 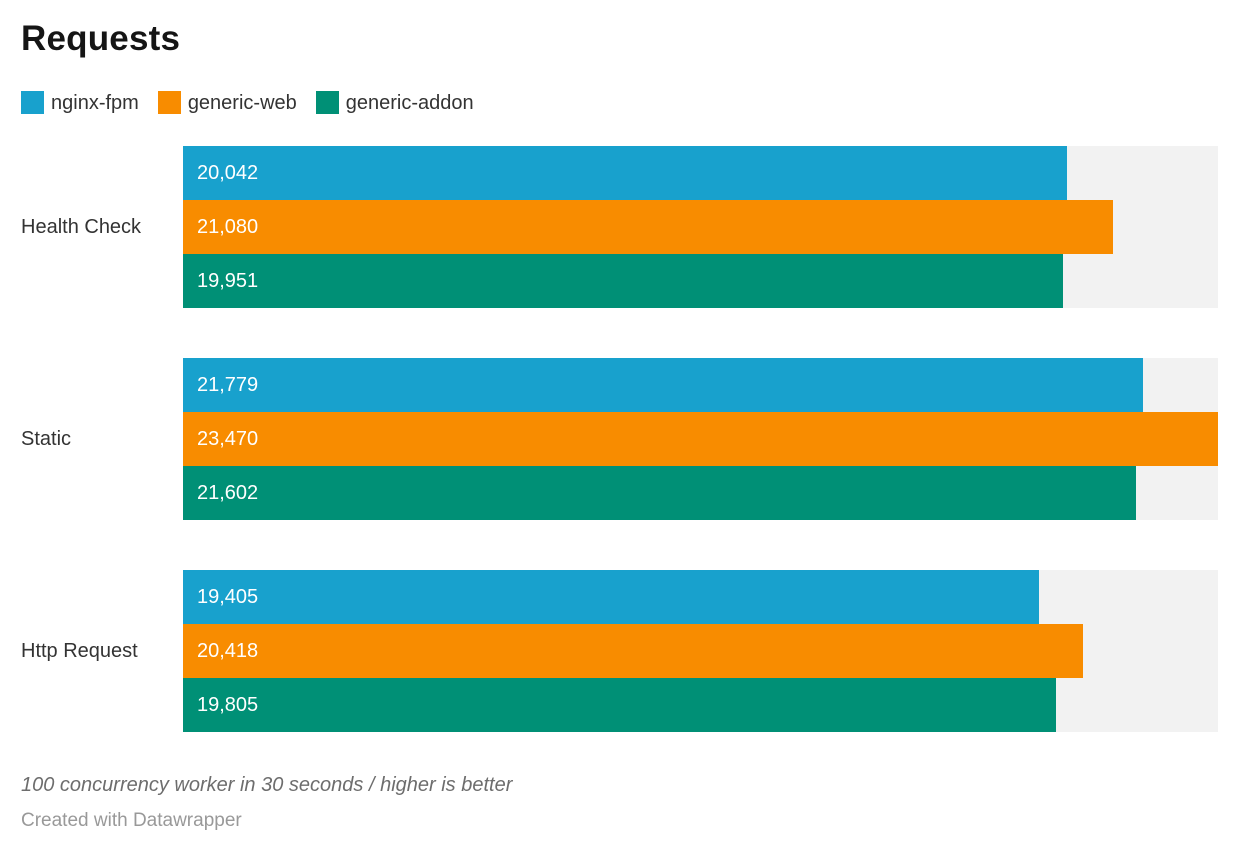 I want to click on bar-value-label: 20,418, so click(x=228, y=650).